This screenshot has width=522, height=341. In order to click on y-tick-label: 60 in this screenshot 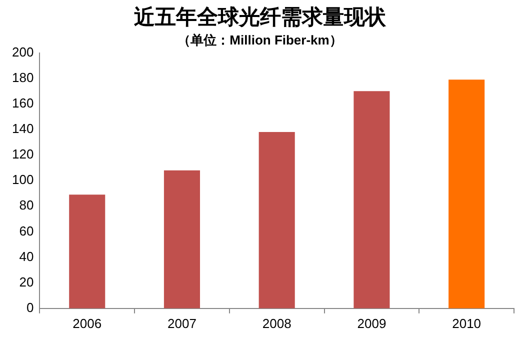, I will do `click(26, 230)`.